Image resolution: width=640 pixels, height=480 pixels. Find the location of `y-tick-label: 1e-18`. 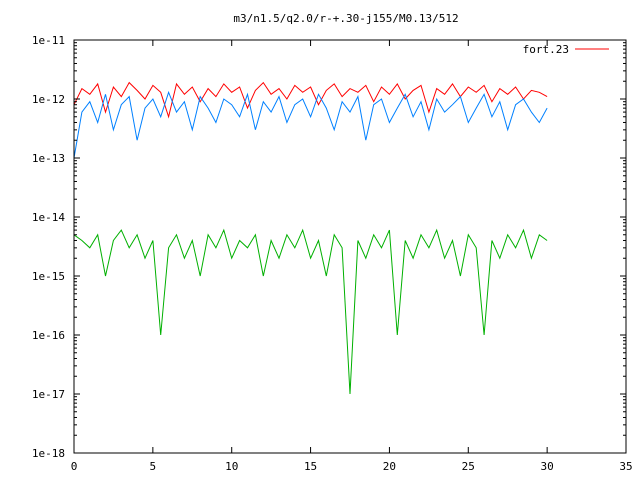

y-tick-label: 1e-18 is located at coordinates (48, 453).